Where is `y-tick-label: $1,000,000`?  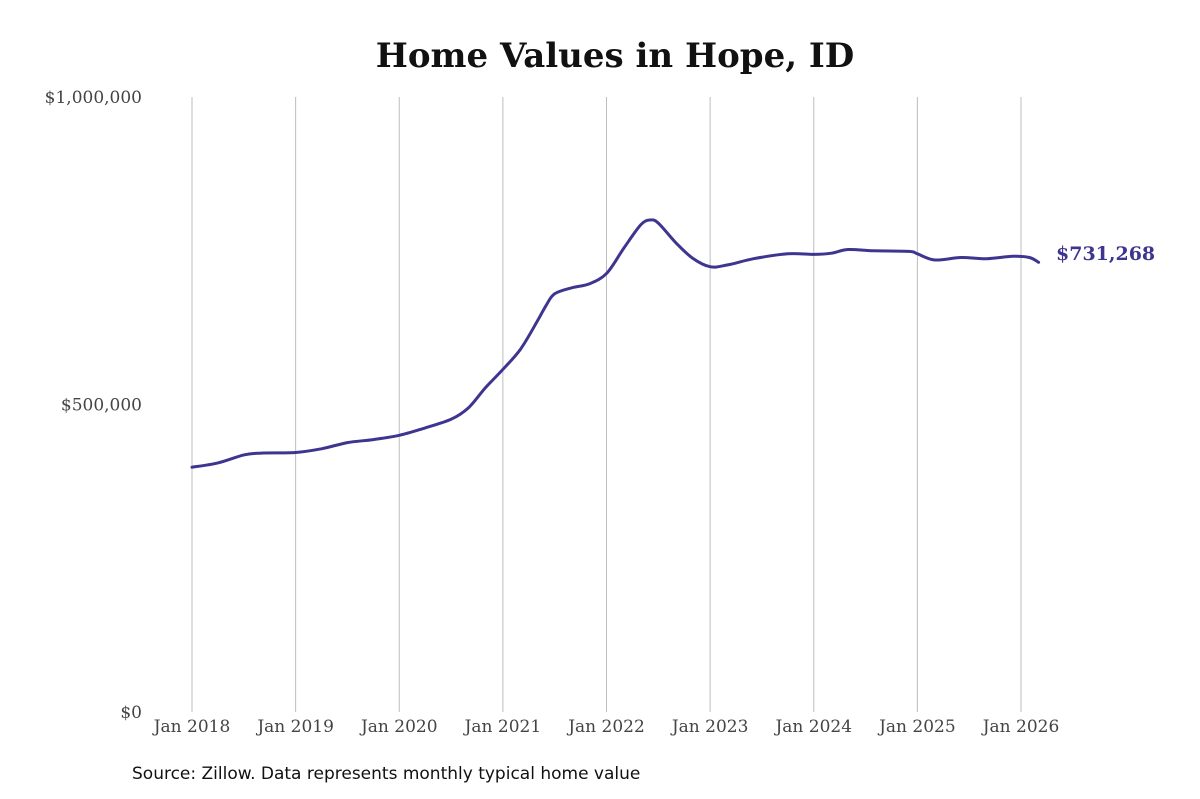
y-tick-label: $1,000,000 is located at coordinates (93, 98).